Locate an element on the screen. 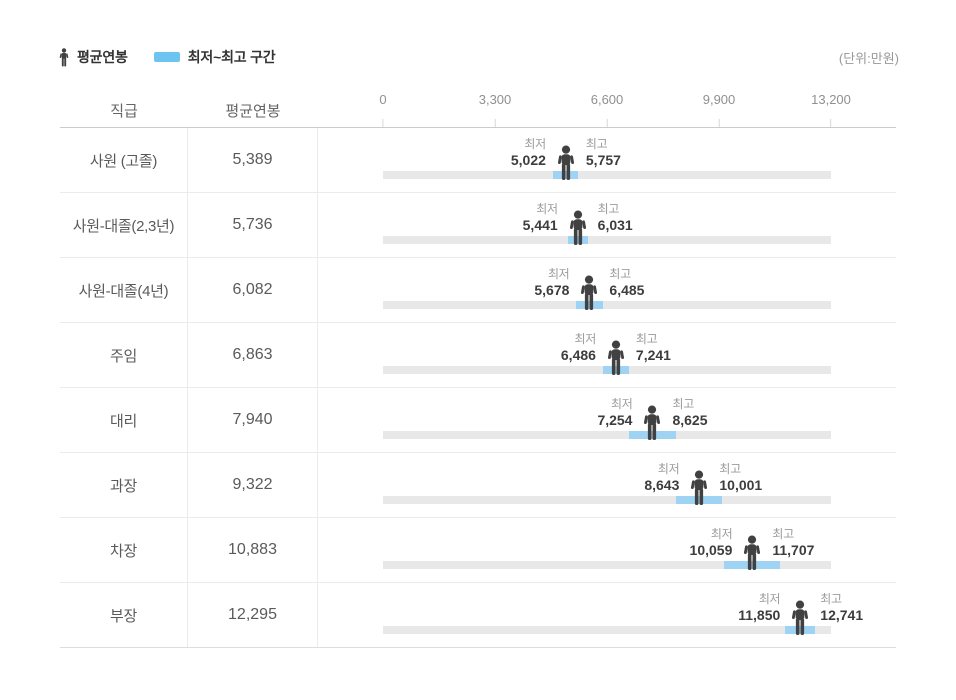 This screenshot has width=956, height=700. axis-tick: 13,200 is located at coordinates (831, 105).